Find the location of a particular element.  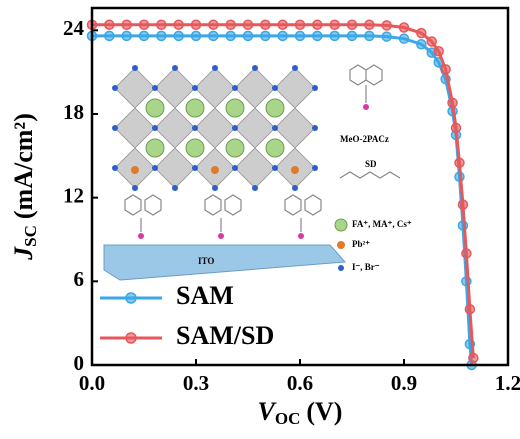

octahedra is located at coordinates (215, 128).